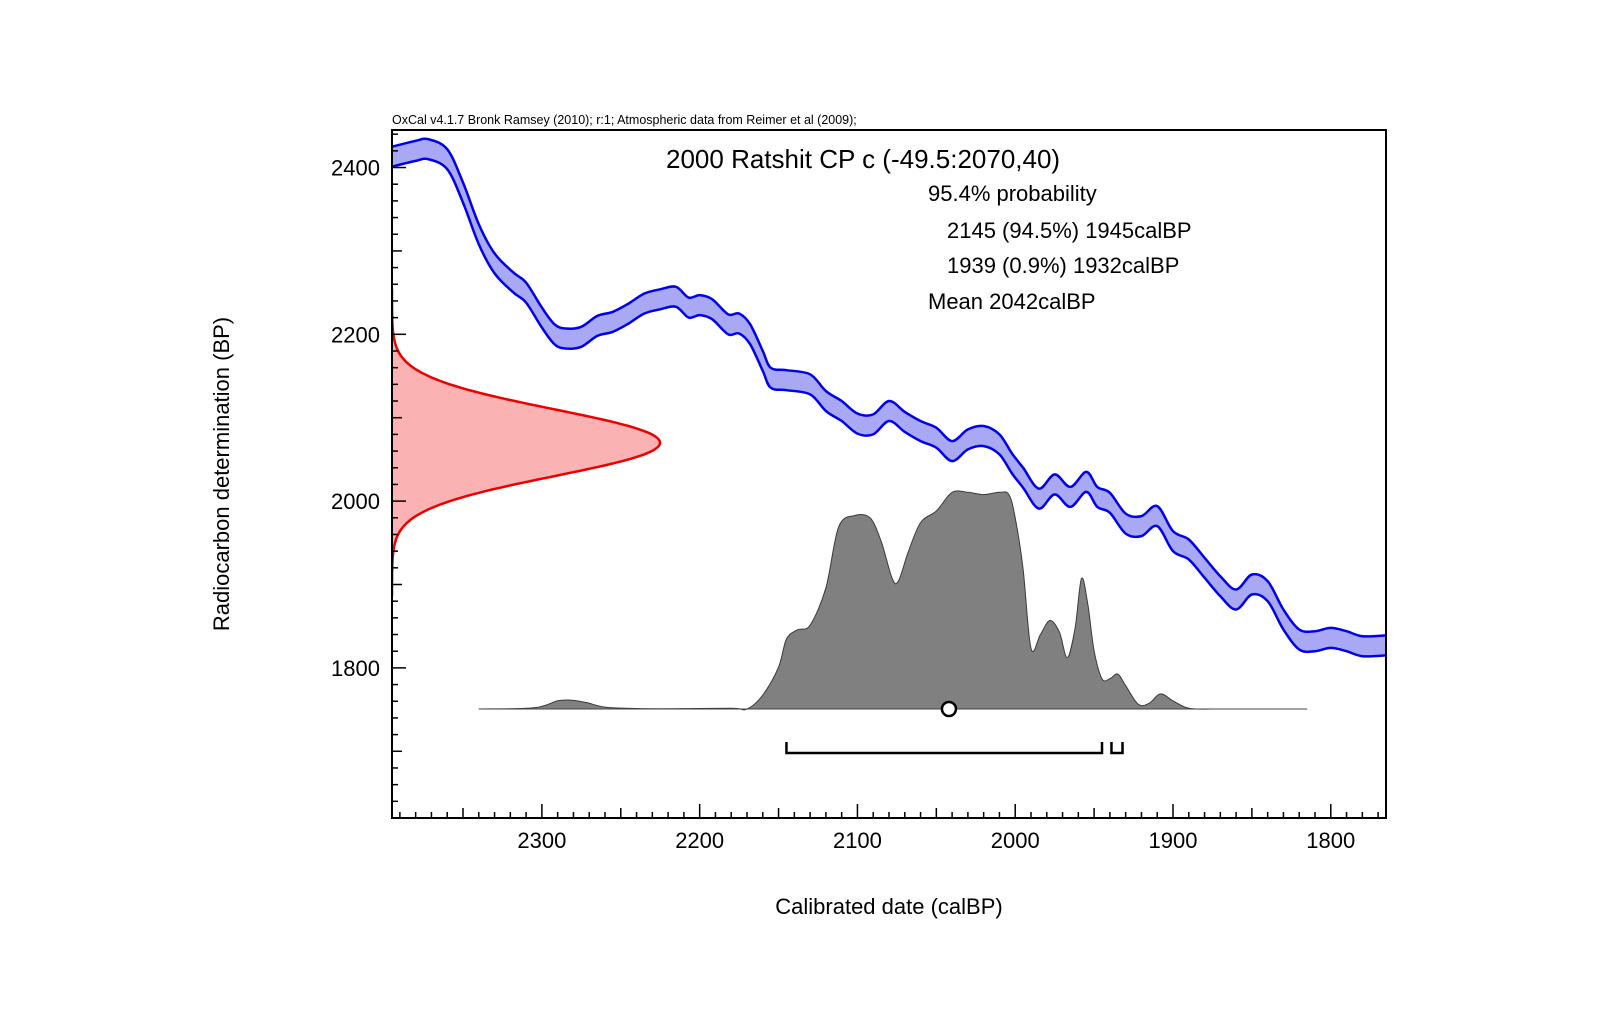 Image resolution: width=1600 pixels, height=1033 pixels. I want to click on x-axis-title: Calibrated date (calBP), so click(888, 906).